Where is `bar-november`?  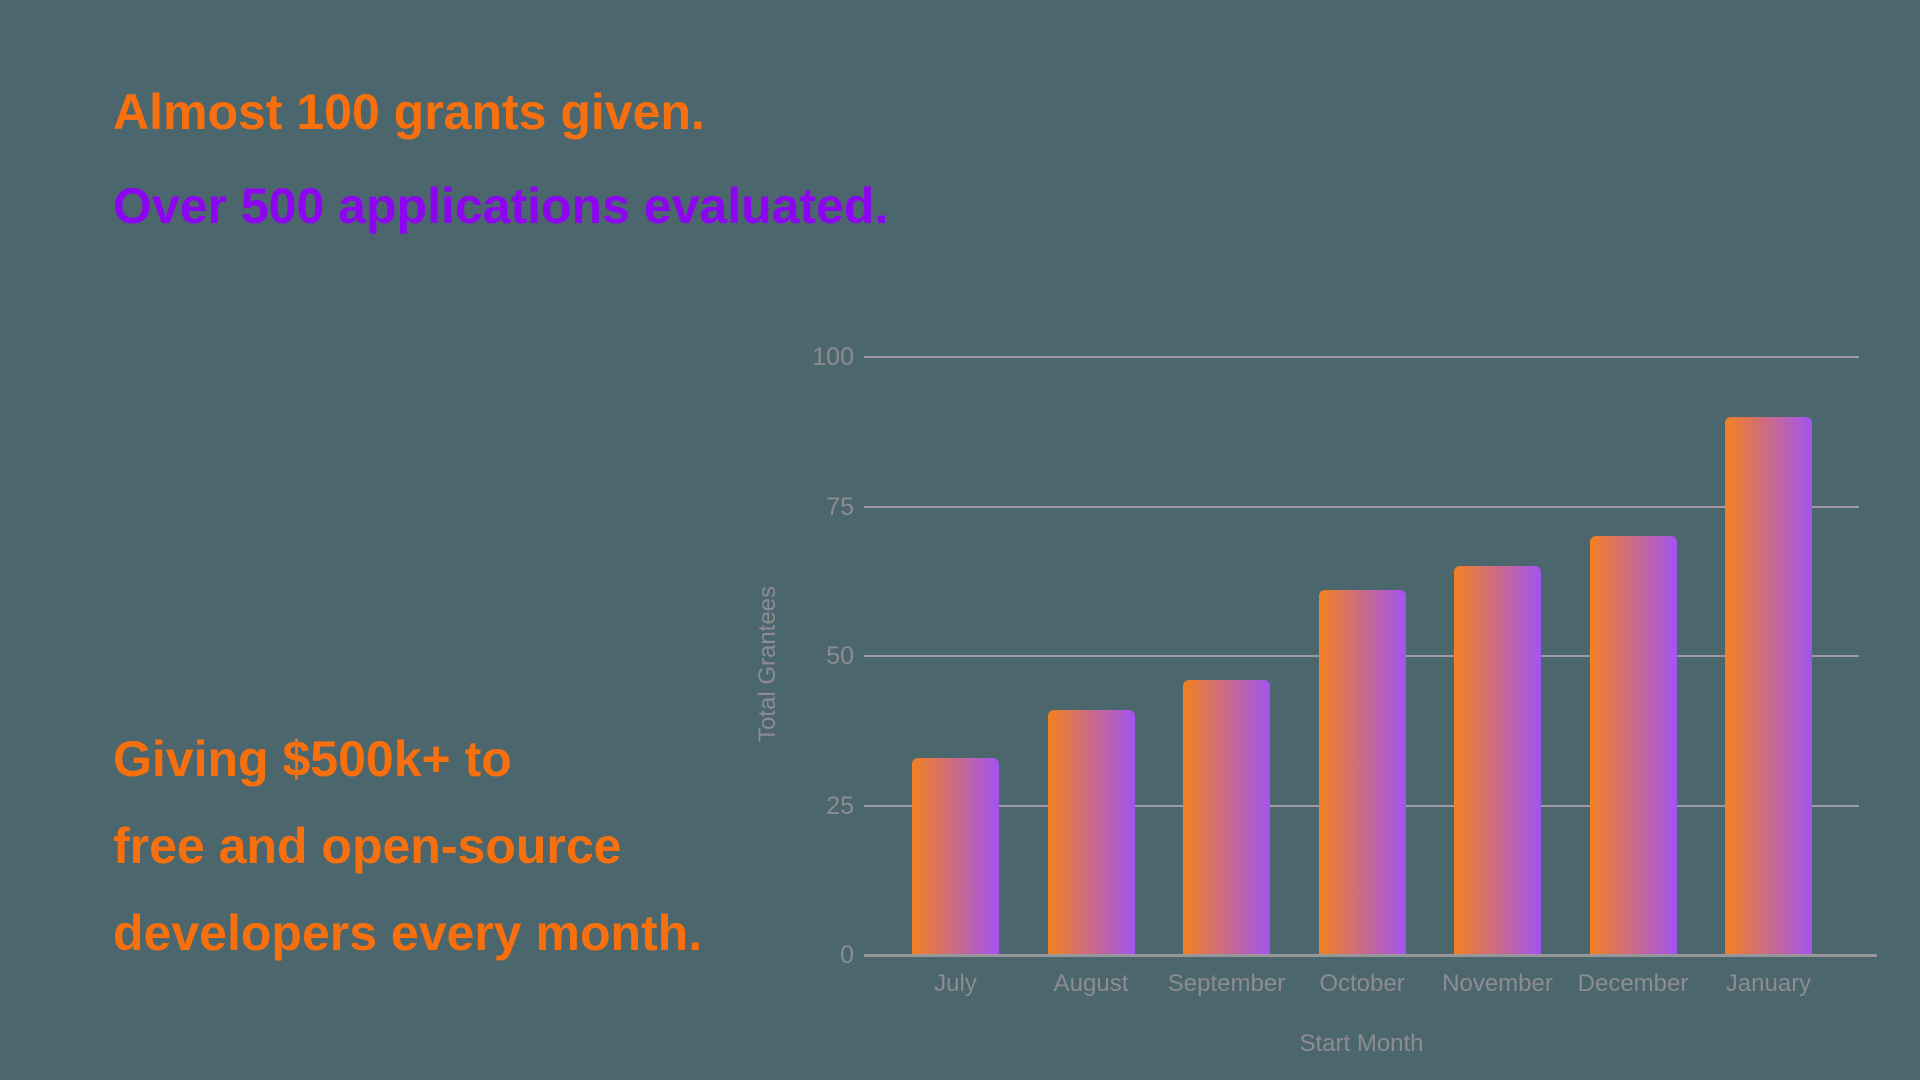 bar-november is located at coordinates (1497, 760).